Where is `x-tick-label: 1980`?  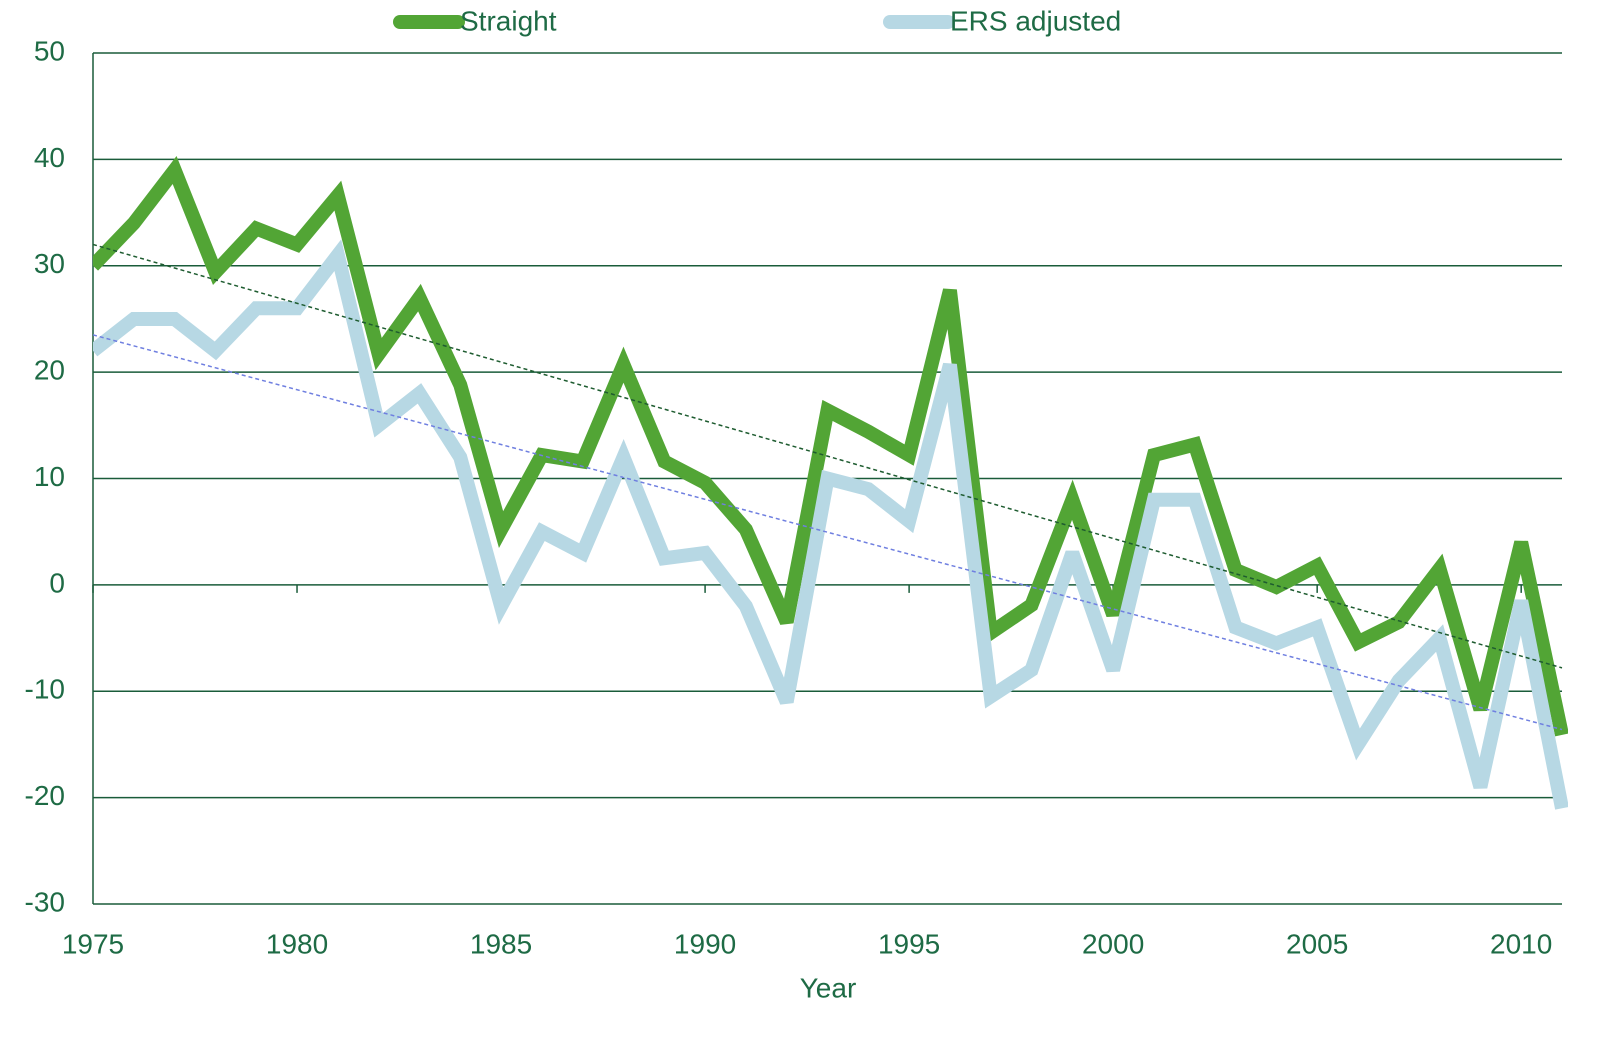
x-tick-label: 1980 is located at coordinates (297, 943).